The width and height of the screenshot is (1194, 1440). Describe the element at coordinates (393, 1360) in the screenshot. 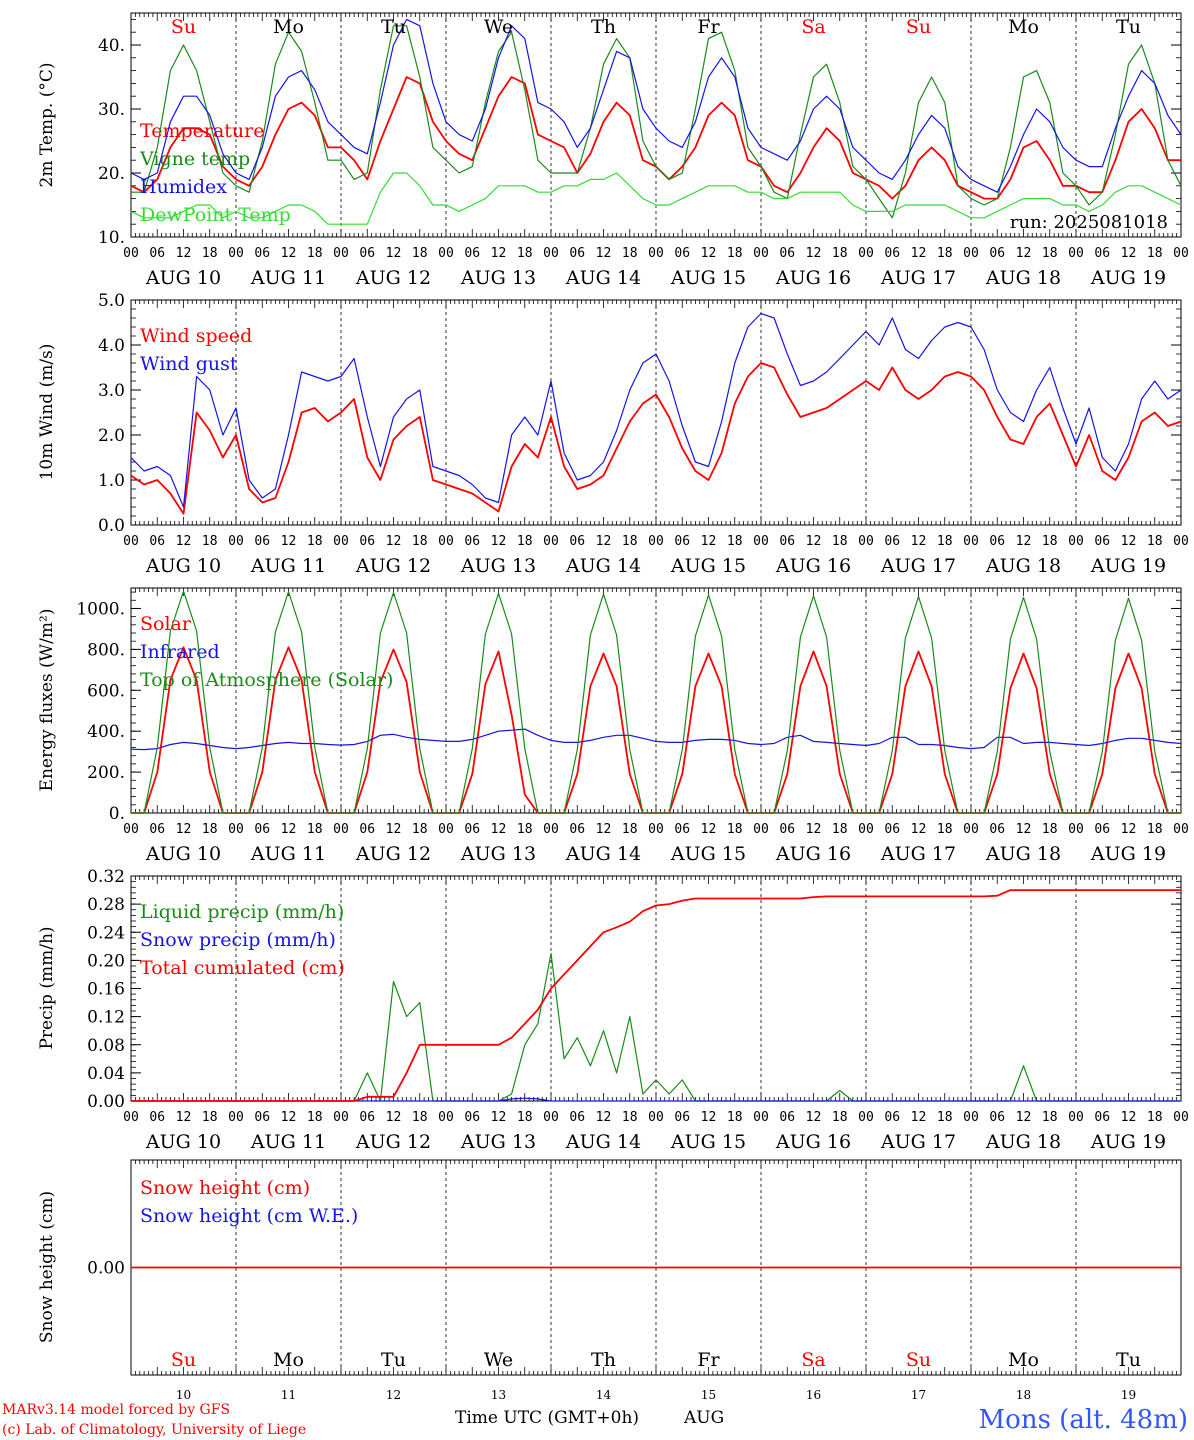

I see `weekday-label: Tu` at that location.